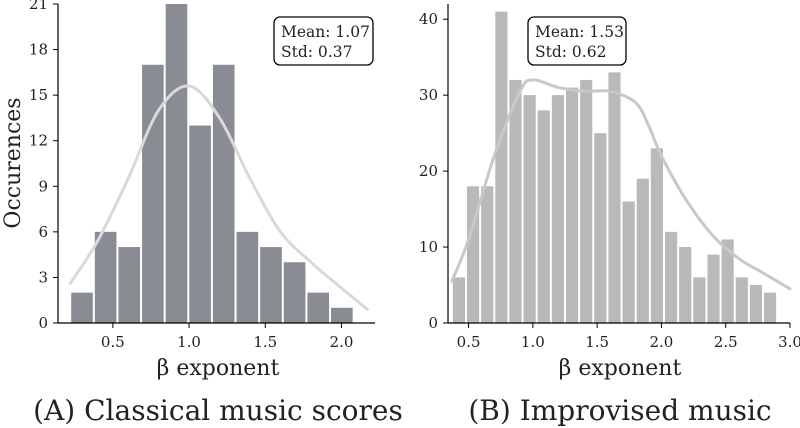 The width and height of the screenshot is (800, 428). Describe the element at coordinates (218, 368) in the screenshot. I see `panel-a-xlabel: β exponent` at that location.